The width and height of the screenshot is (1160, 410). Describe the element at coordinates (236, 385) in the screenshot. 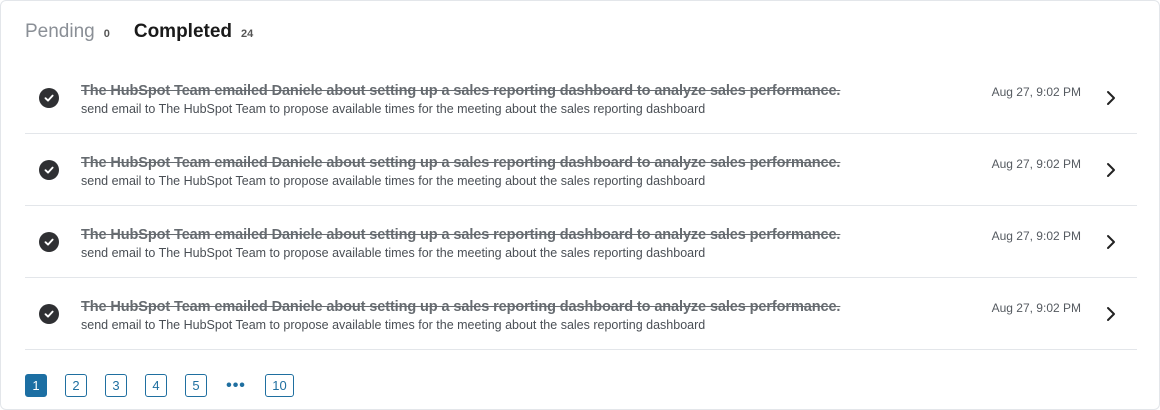

I see `pagination-ellipsis: •••` at that location.